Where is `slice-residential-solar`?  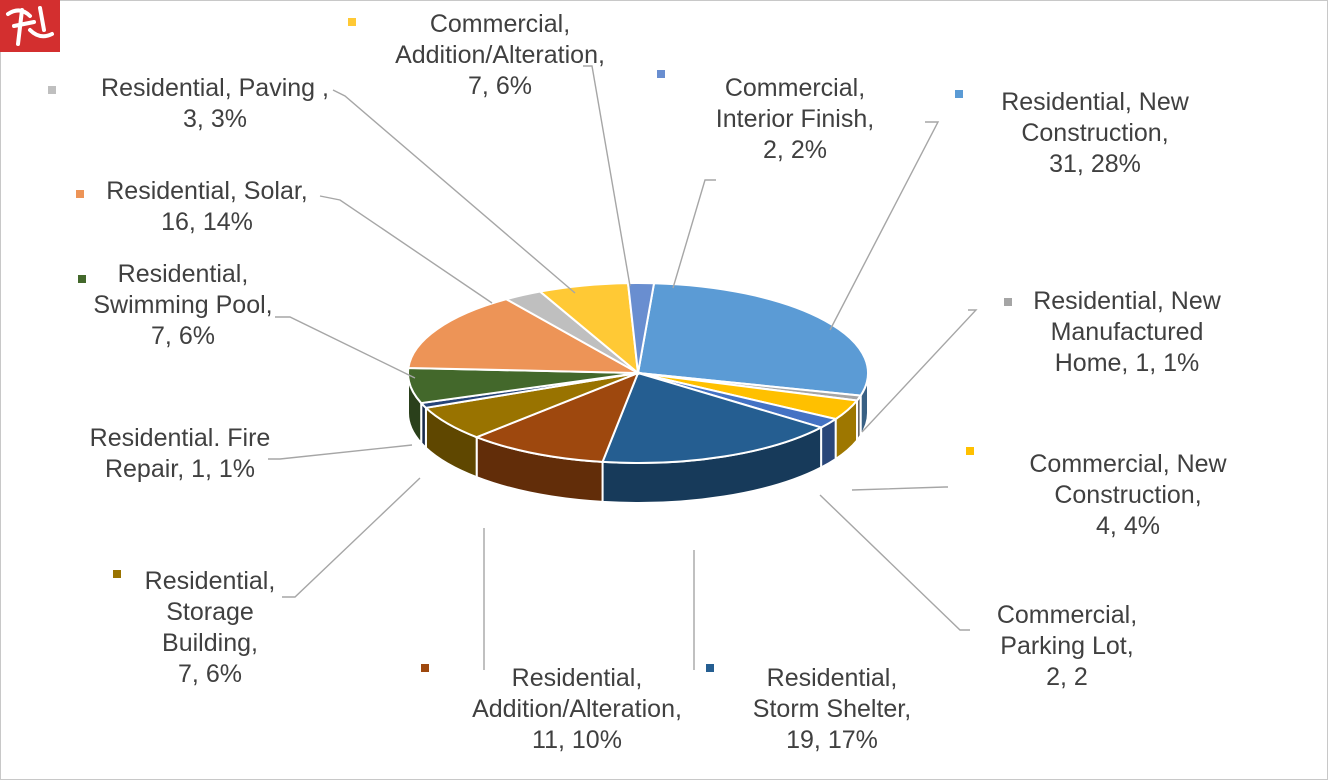
slice-residential-solar is located at coordinates (523, 336).